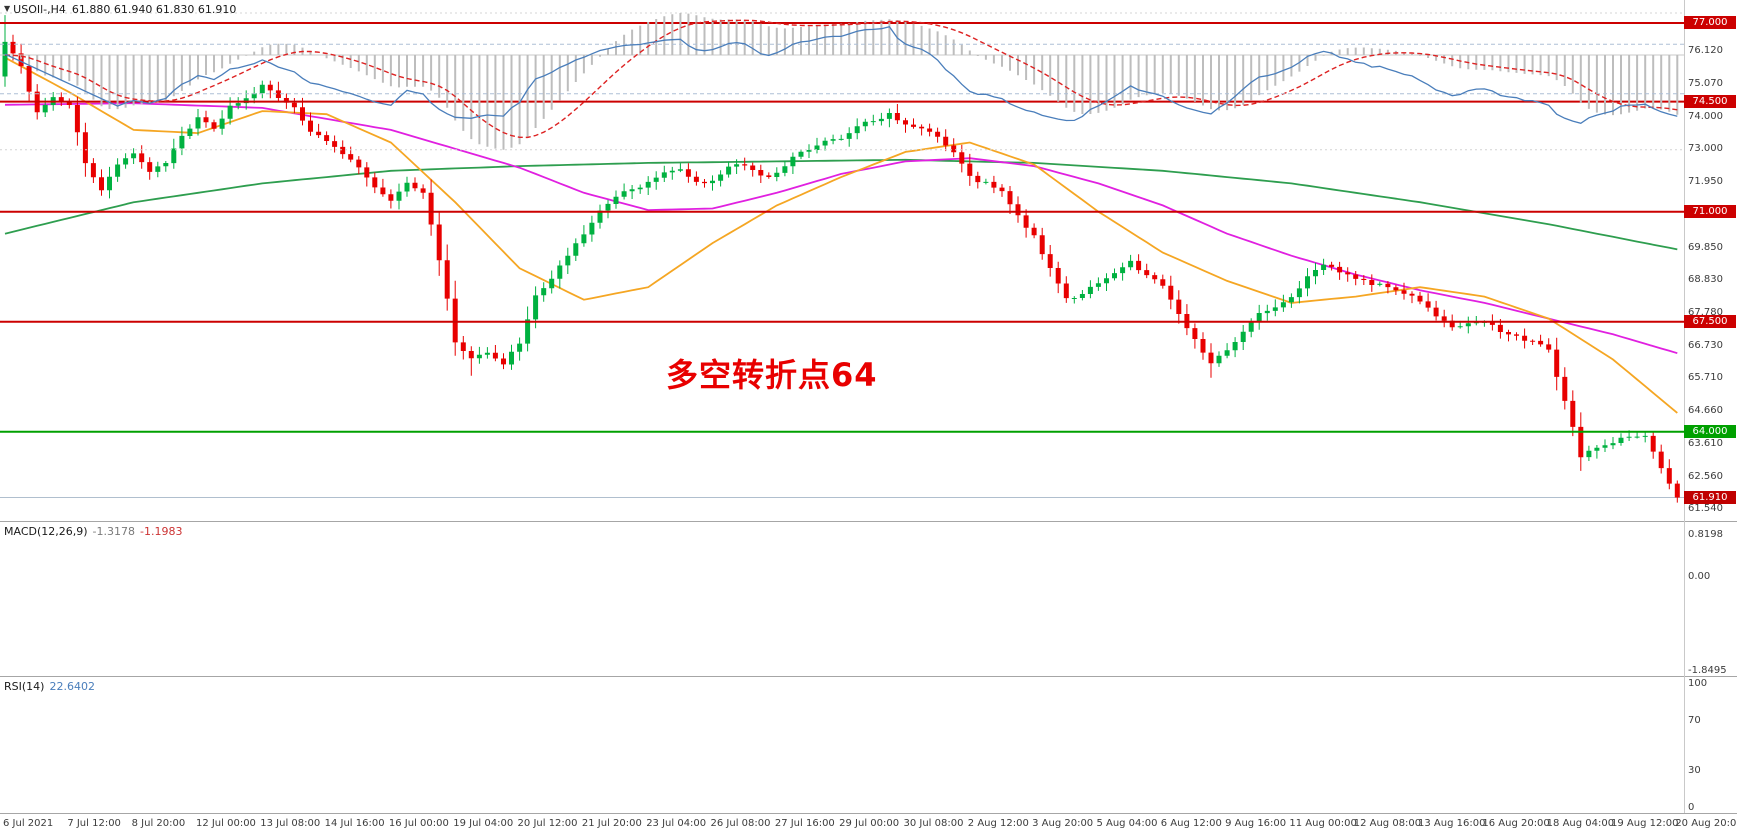 This screenshot has width=1737, height=838. I want to click on price-tick-66.730: 66.730, so click(1705, 345).